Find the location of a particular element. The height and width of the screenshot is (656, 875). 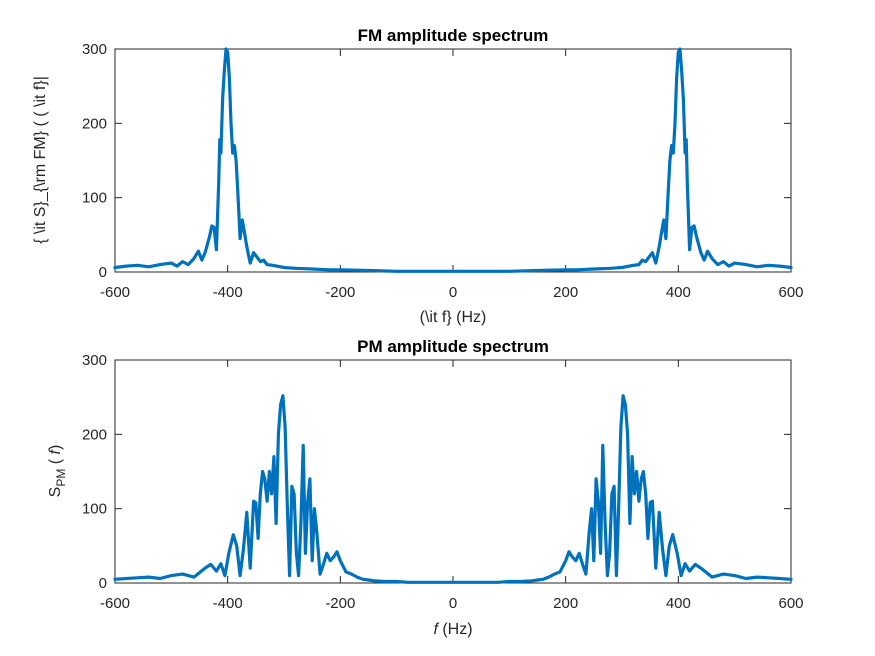

pm-x-axis-label: f (Hz) is located at coordinates (452, 629).